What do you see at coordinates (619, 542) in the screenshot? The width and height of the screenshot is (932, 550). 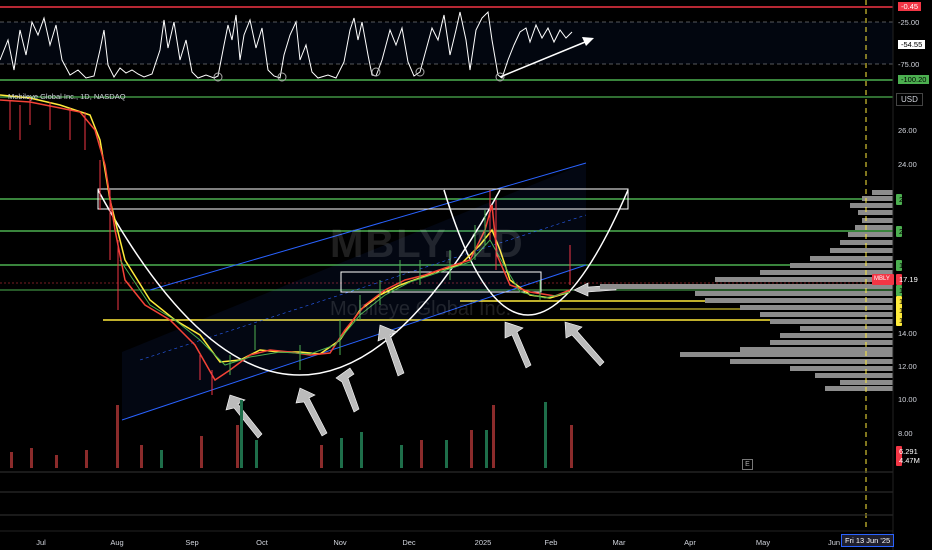 I see `time-axis-tick: Mar` at bounding box center [619, 542].